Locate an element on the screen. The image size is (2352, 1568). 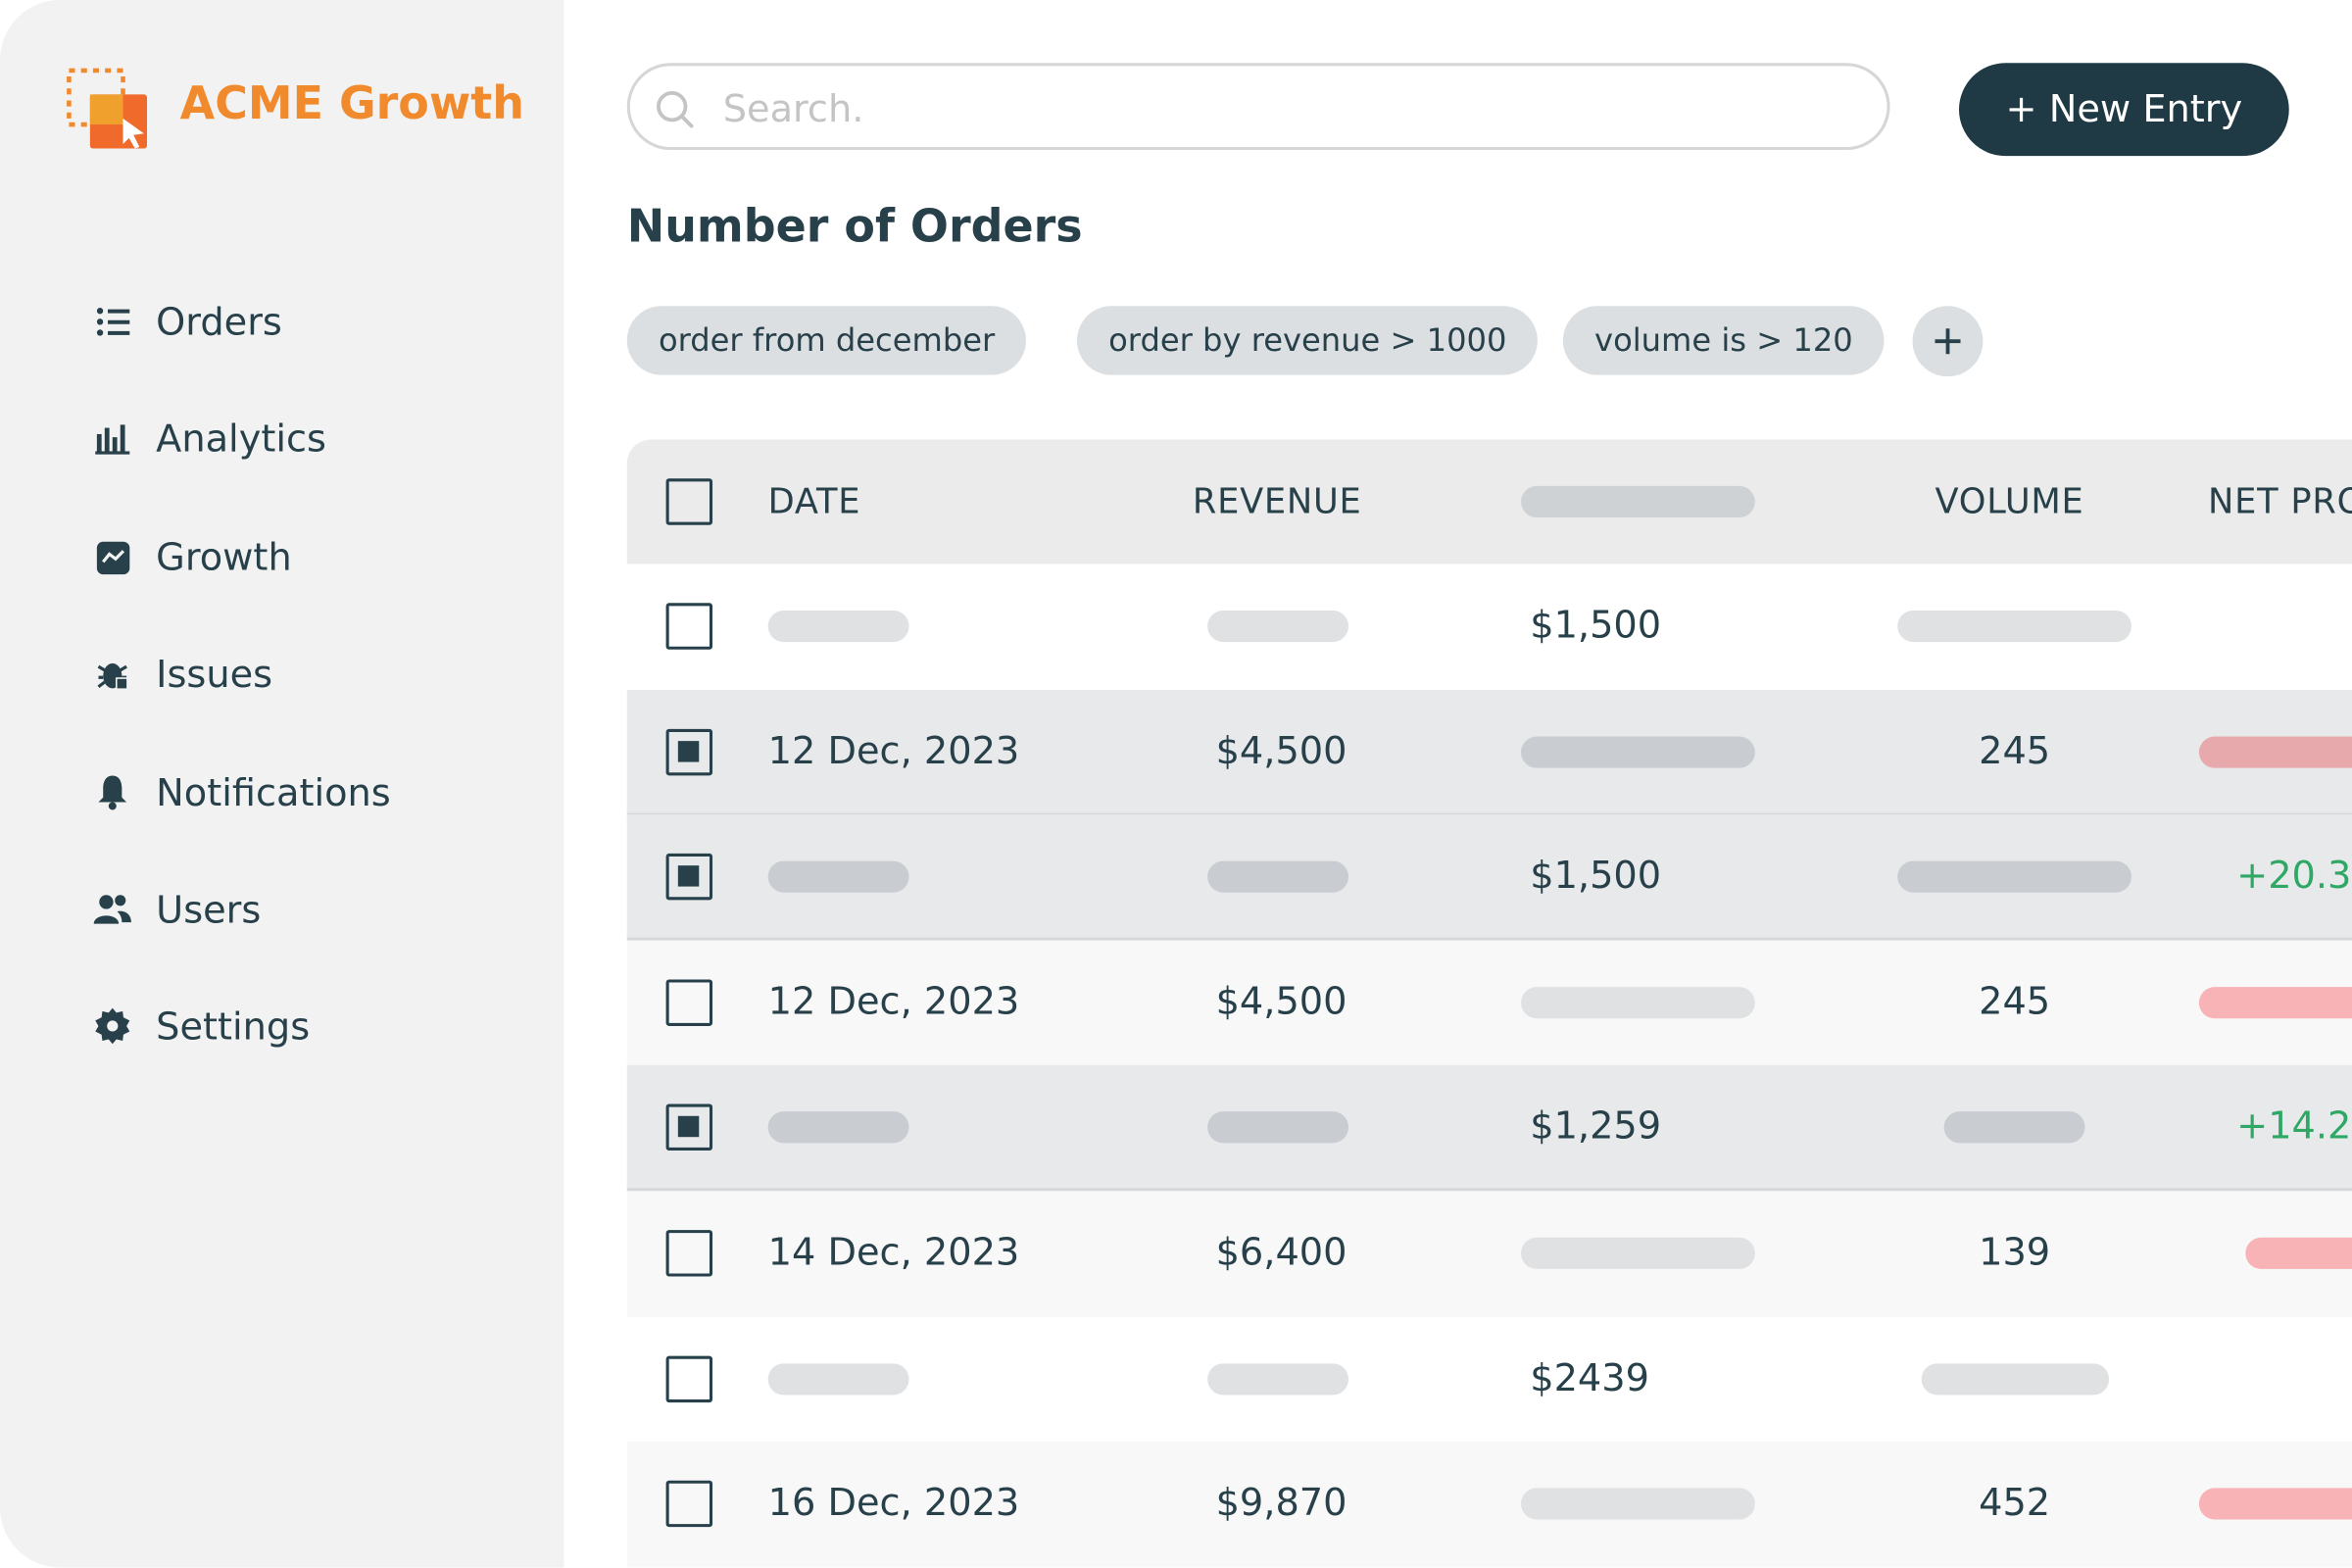
nav-item: Analytics is located at coordinates (241, 439).